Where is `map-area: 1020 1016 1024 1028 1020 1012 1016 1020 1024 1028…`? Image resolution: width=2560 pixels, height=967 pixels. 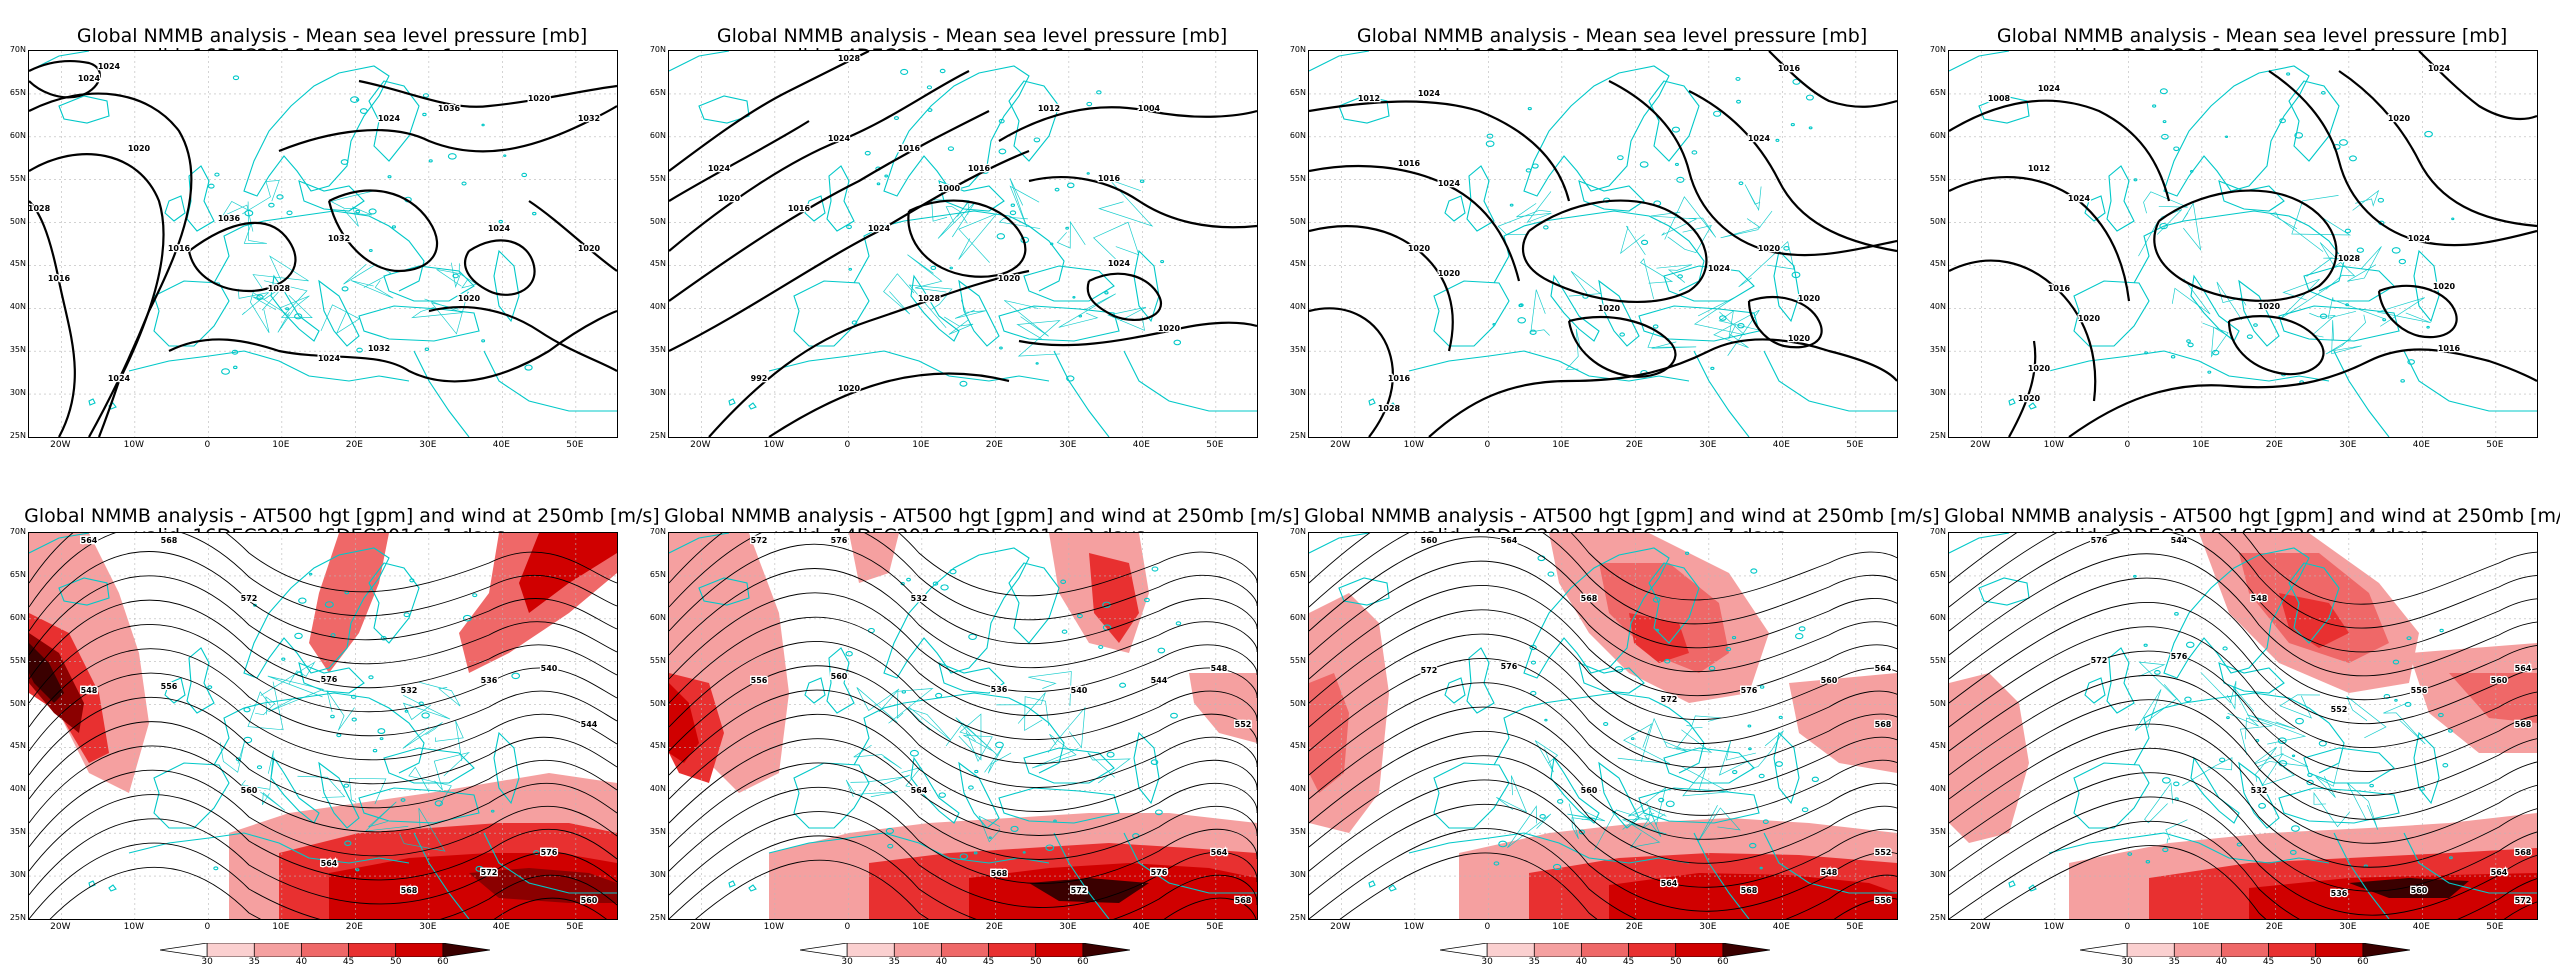 map-area: 1020 1016 1024 1028 1020 1012 1016 1020 1024 1028… is located at coordinates (963, 244).